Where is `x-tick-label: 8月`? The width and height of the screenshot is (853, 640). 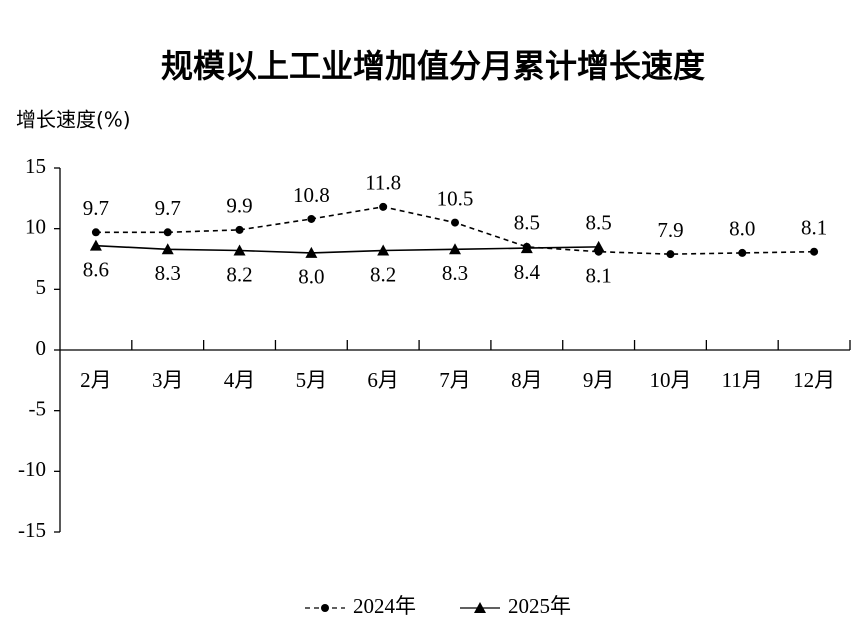 x-tick-label: 8月 is located at coordinates (527, 380).